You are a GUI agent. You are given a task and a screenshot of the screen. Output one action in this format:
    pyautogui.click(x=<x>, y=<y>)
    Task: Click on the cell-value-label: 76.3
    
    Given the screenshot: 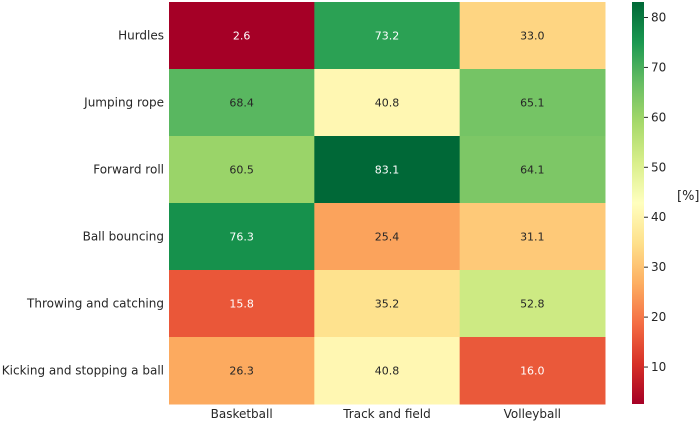 What is the action you would take?
    pyautogui.click(x=241, y=237)
    